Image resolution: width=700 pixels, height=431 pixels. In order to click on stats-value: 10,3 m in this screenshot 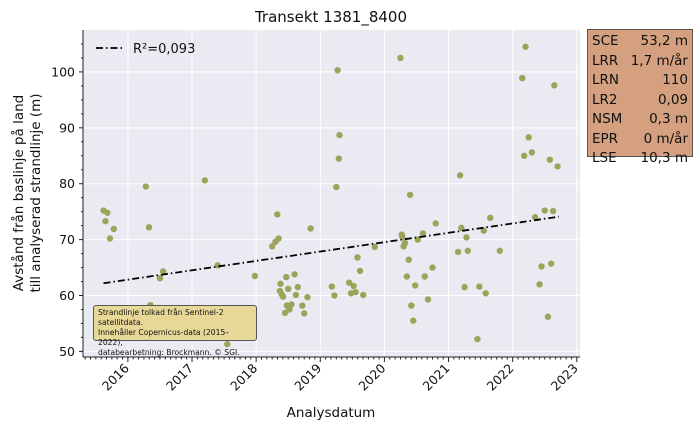, I will do `click(664, 158)`.